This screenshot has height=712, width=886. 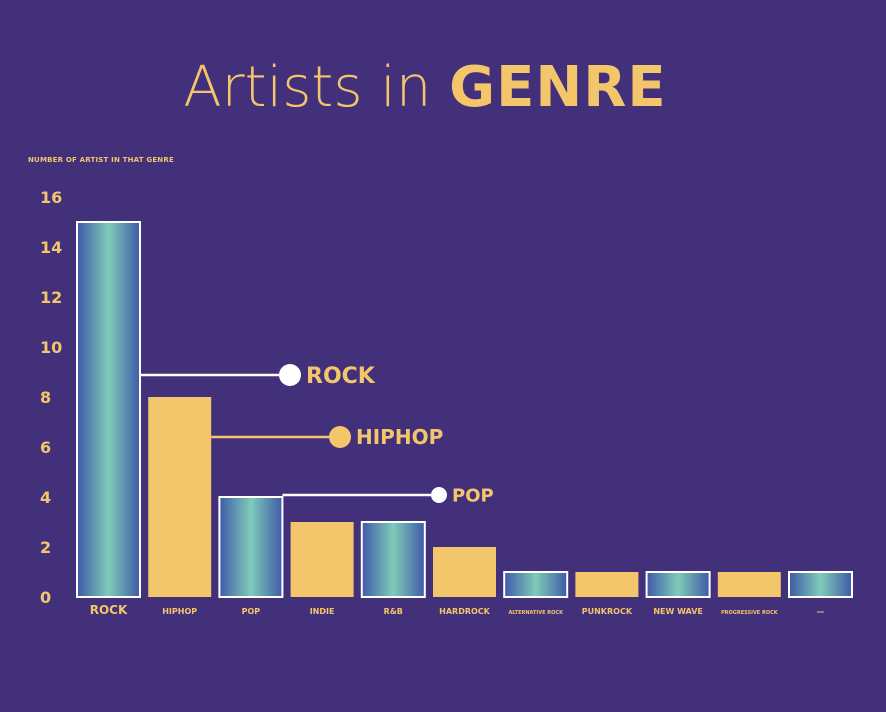 I want to click on x-tick-label: INDIE, so click(x=322, y=611).